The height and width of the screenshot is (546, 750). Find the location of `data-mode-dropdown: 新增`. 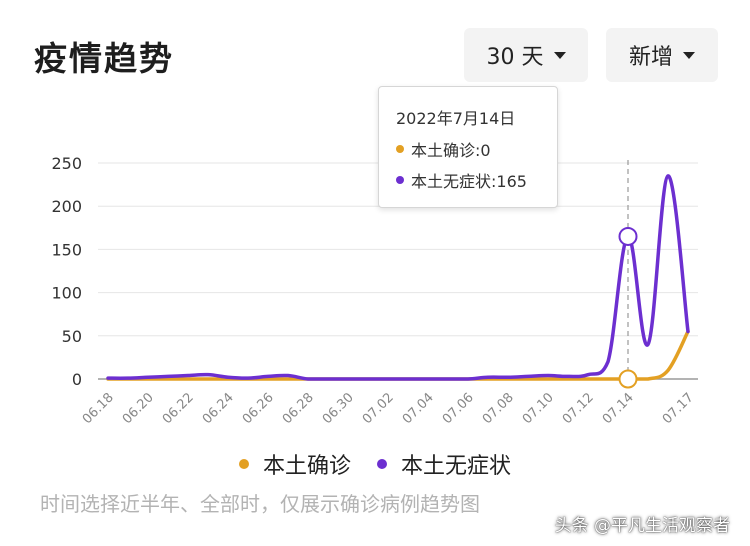

data-mode-dropdown: 新增 is located at coordinates (662, 55).